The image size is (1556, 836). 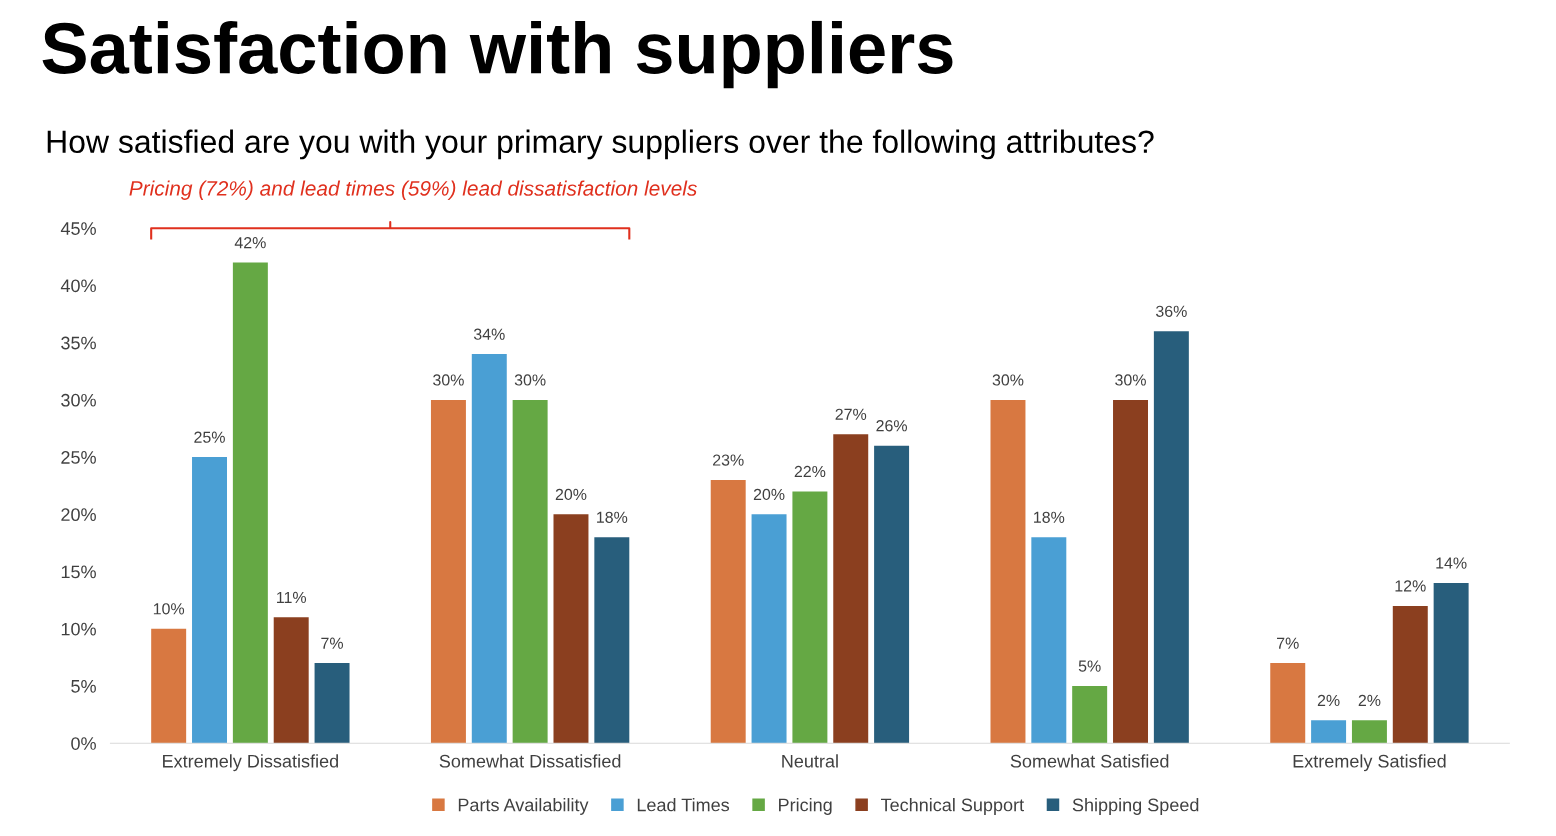 I want to click on data-label: 14%, so click(x=1451, y=563).